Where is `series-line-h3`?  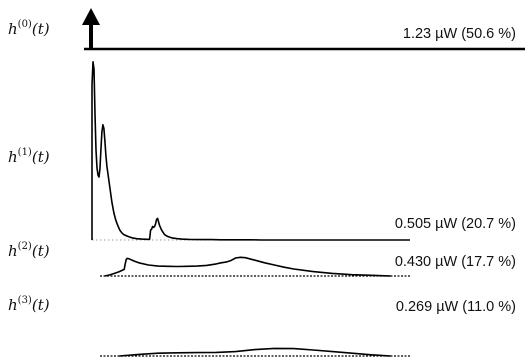
series-line-h3 is located at coordinates (254, 352).